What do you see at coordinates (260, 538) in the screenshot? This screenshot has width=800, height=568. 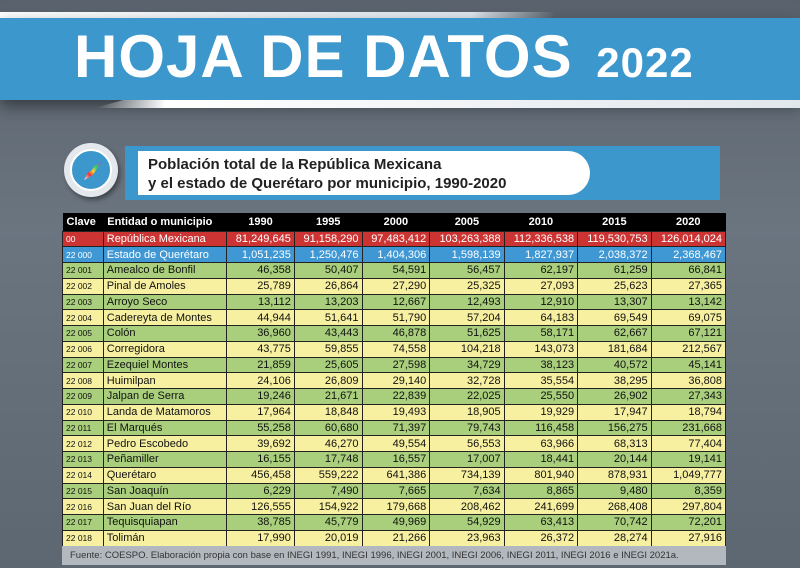 I see `population-cell: 17,990` at bounding box center [260, 538].